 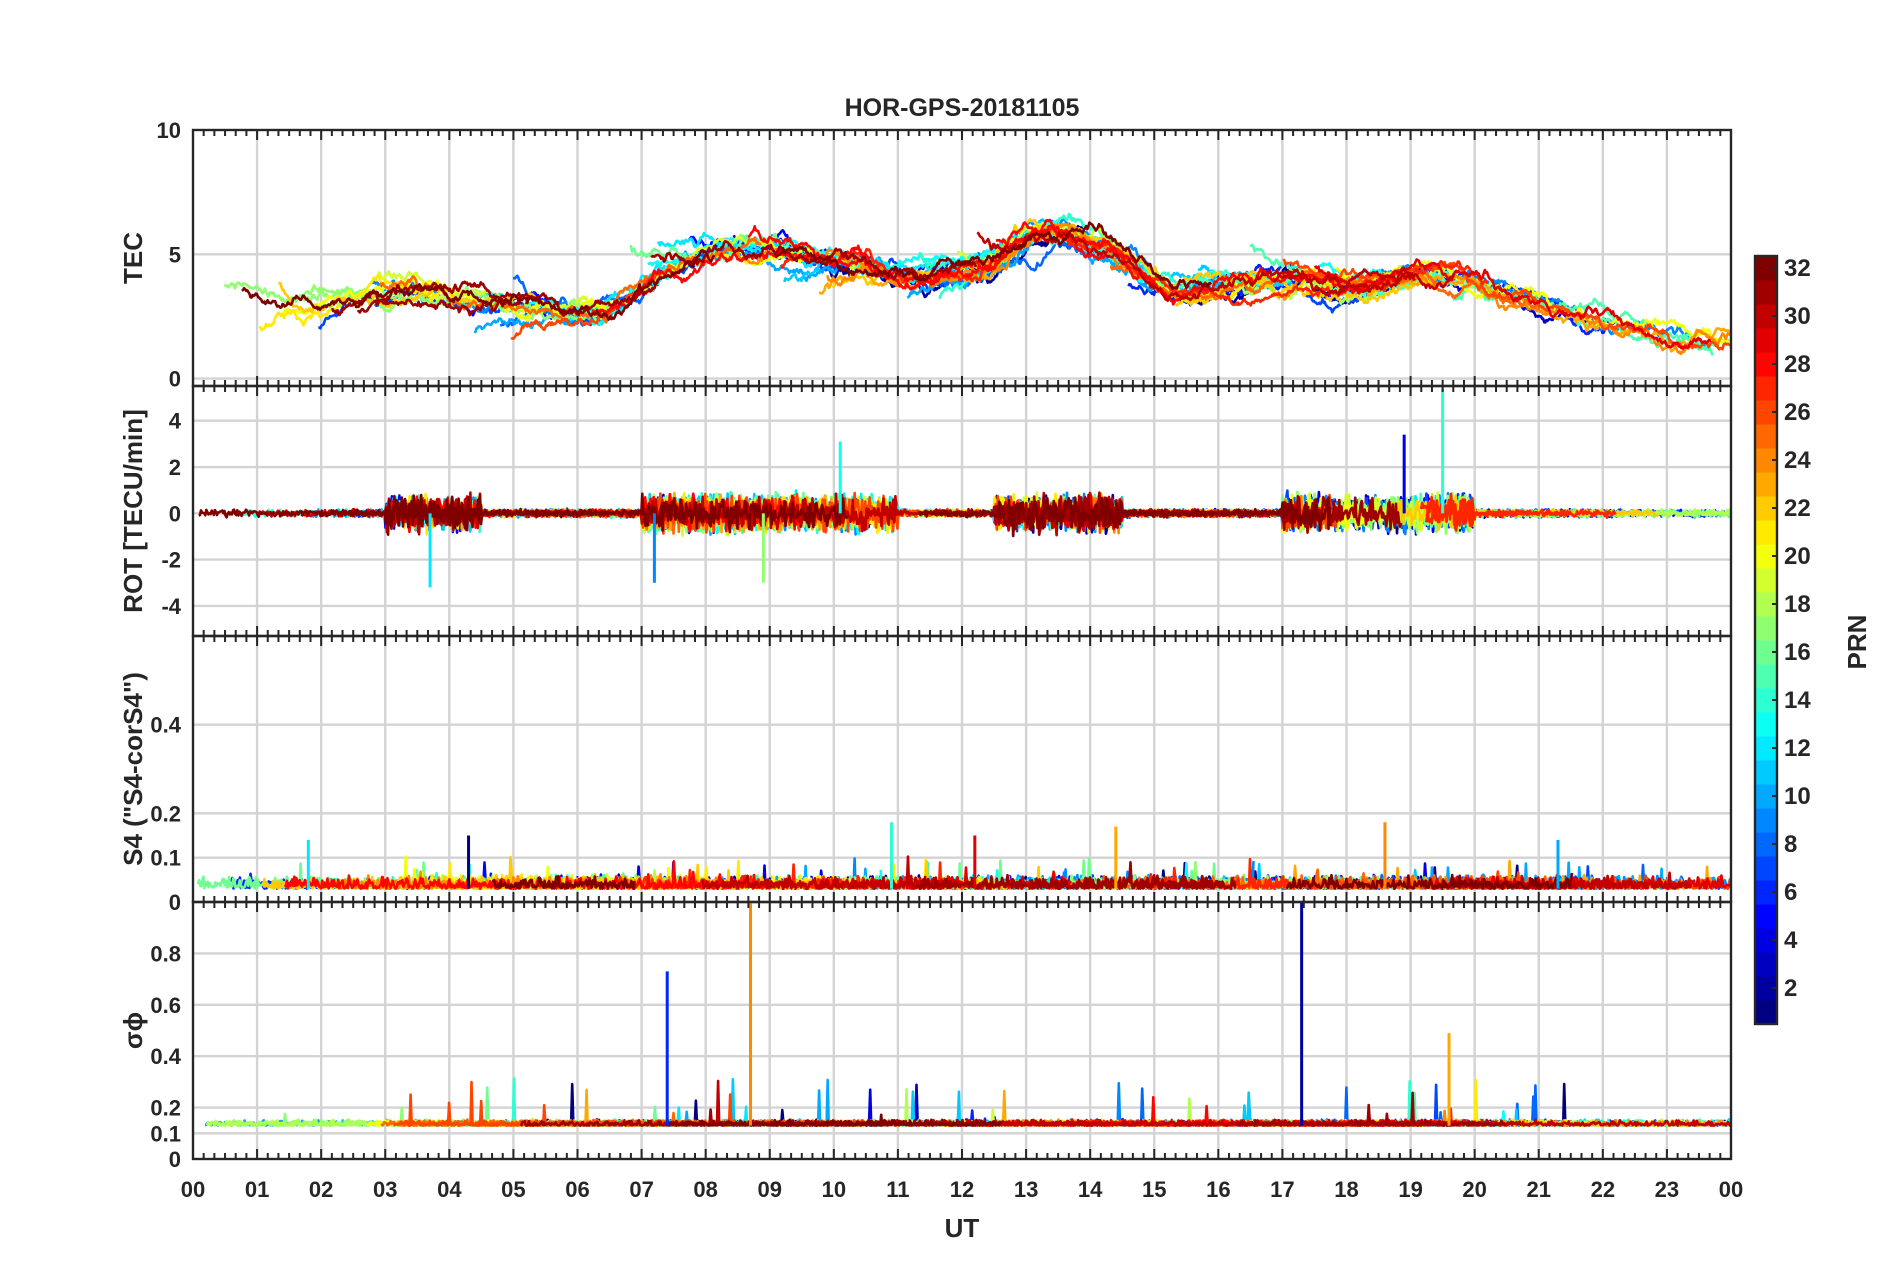 What do you see at coordinates (1797, 748) in the screenshot?
I see `colorbar-tick-label: 12` at bounding box center [1797, 748].